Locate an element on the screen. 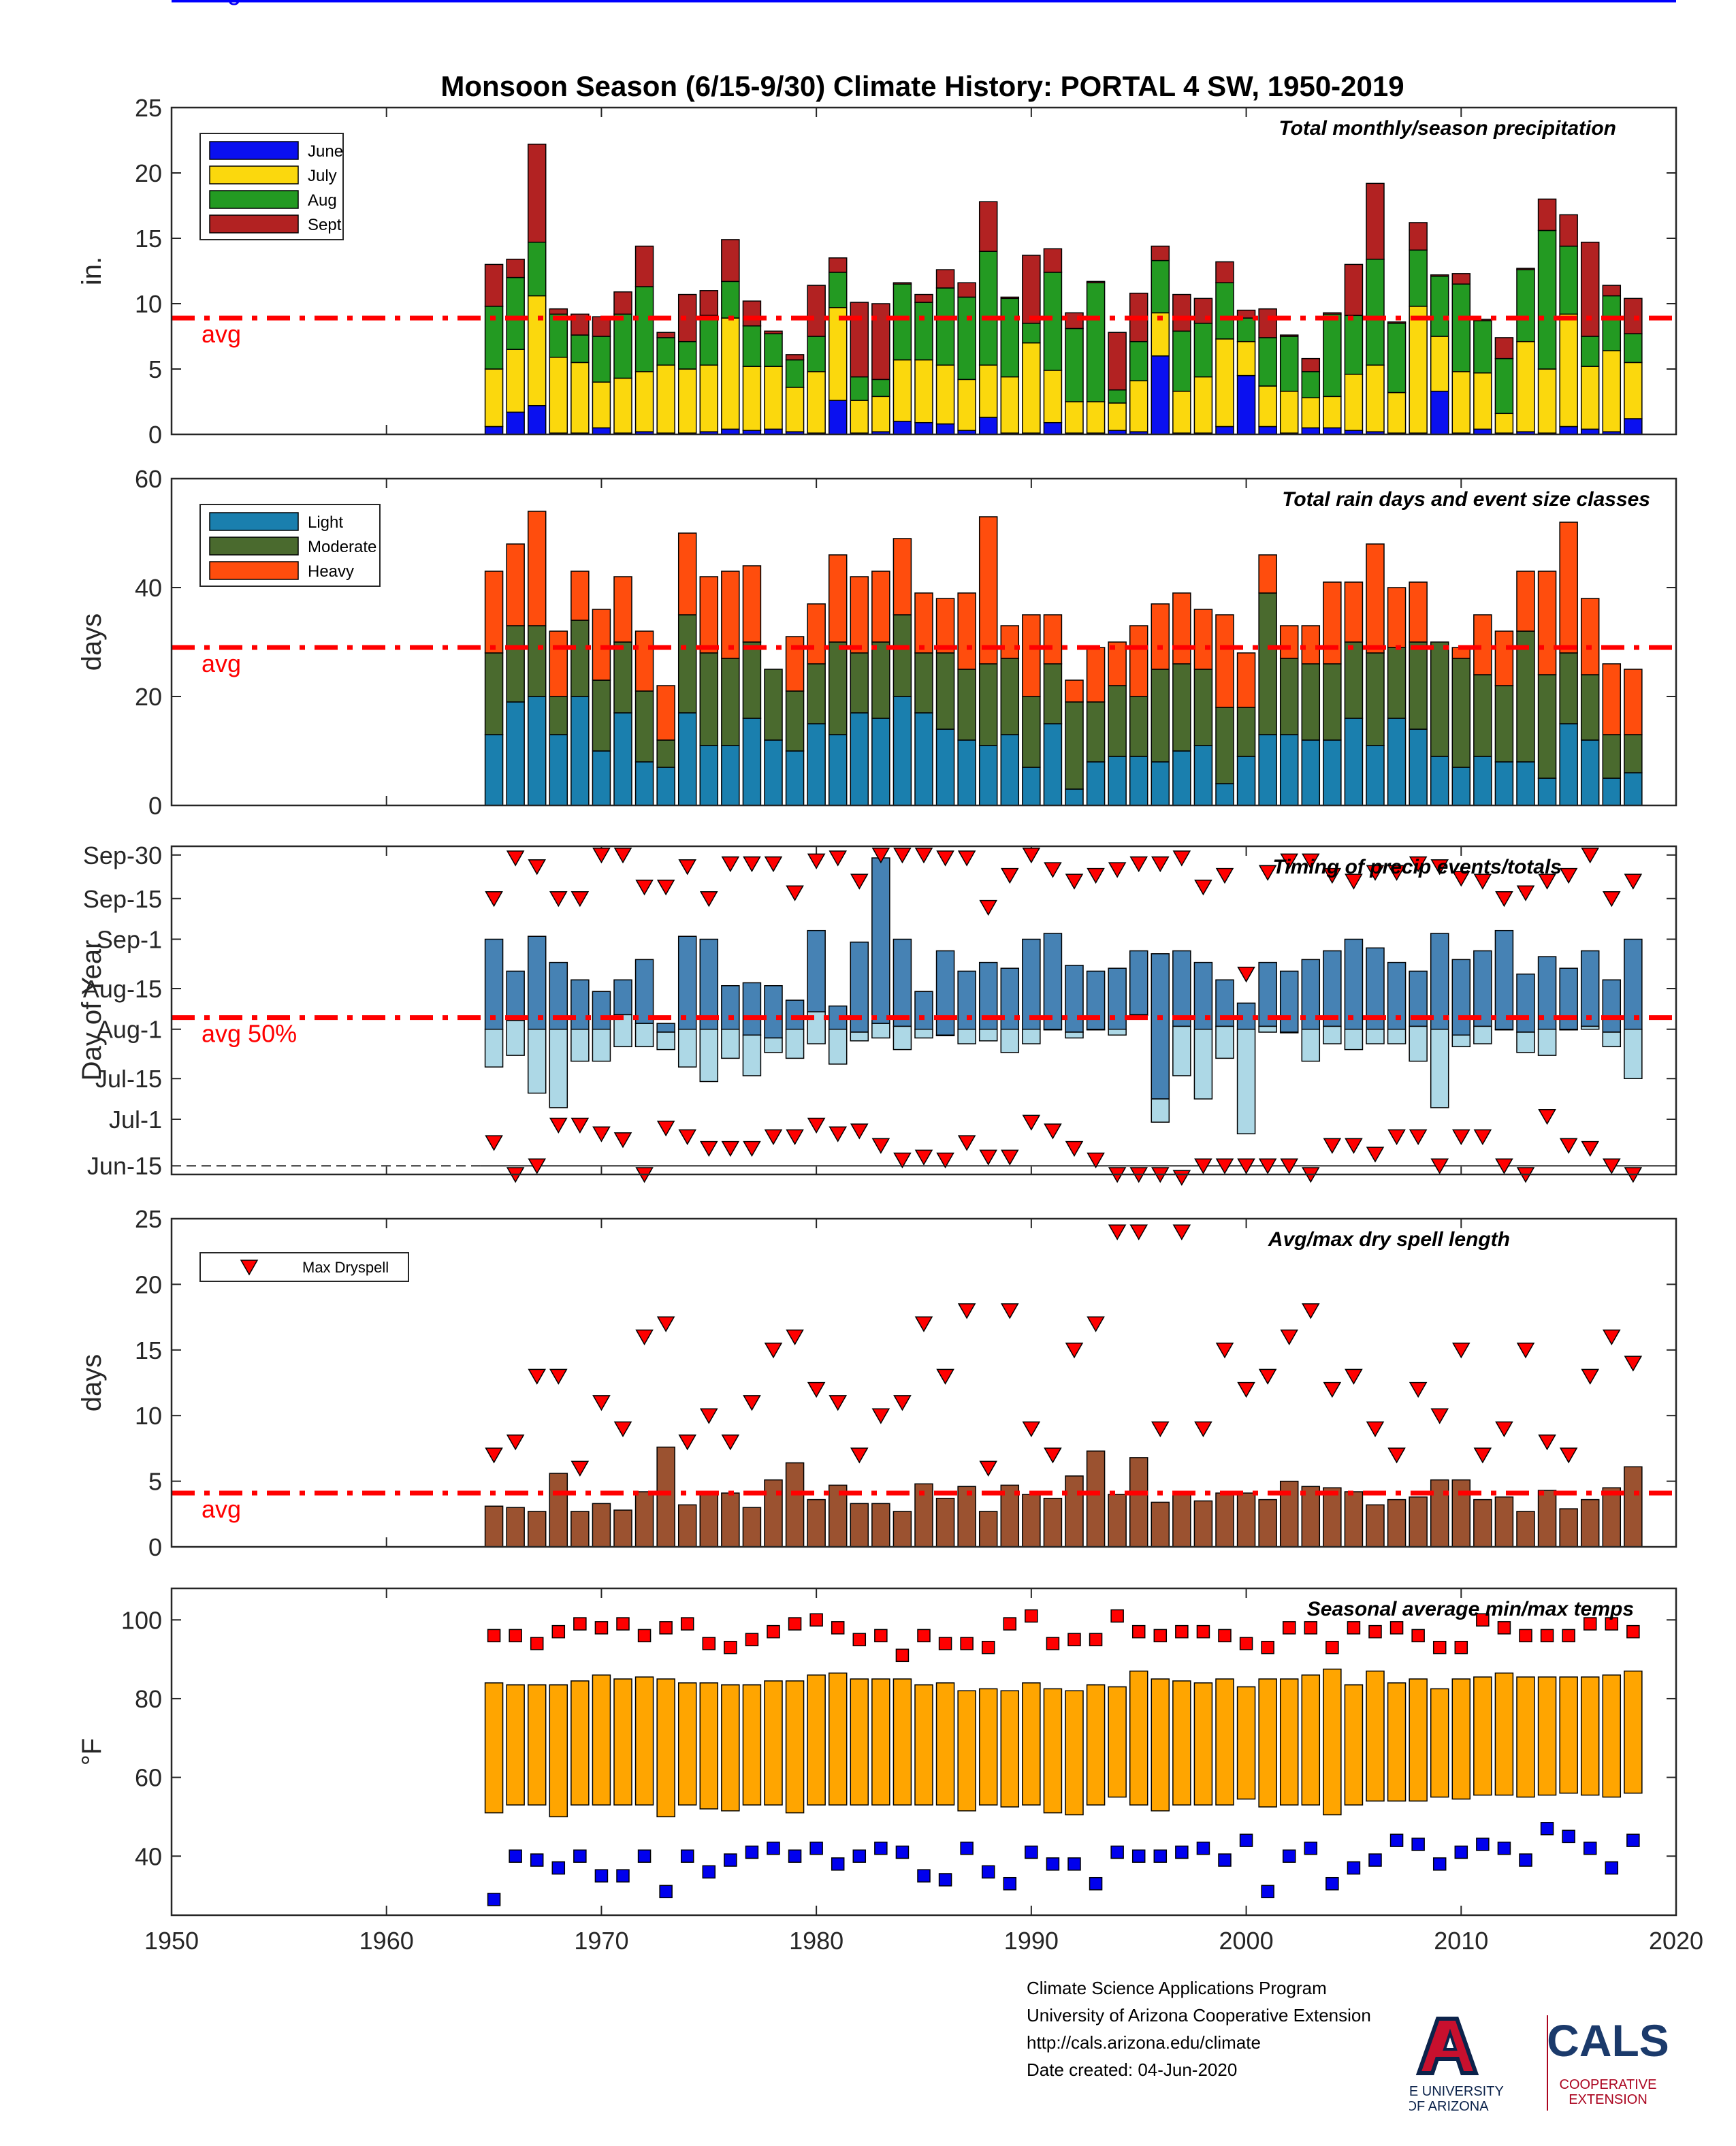 This screenshot has width=1736, height=2146. panel-subtitle: Total monthly/season precipitation is located at coordinates (1447, 128).